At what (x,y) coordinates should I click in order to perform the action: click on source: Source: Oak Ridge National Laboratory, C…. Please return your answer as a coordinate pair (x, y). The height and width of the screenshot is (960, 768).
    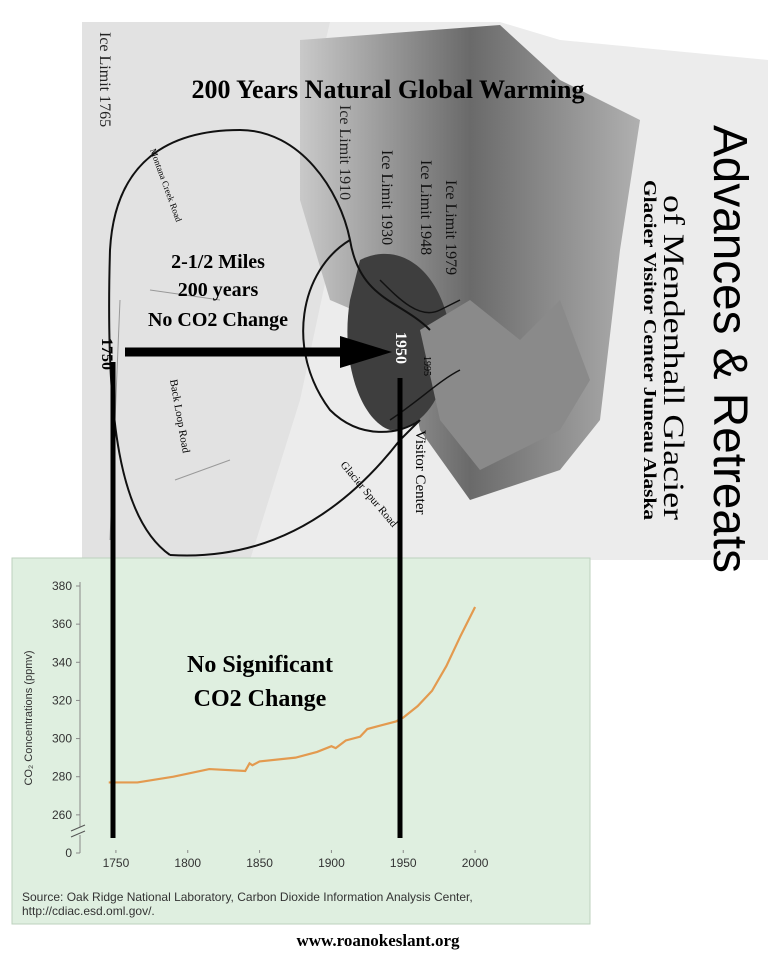
    Looking at the image, I should click on (247, 897).